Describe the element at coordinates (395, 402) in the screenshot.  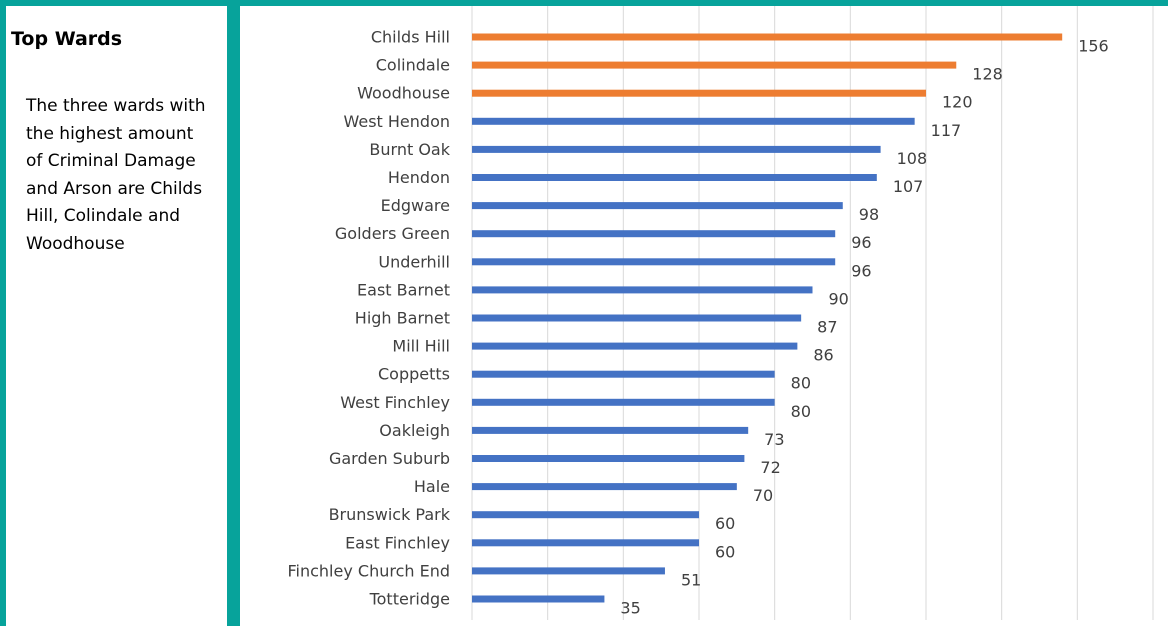
I see `category-label: West Finchley` at that location.